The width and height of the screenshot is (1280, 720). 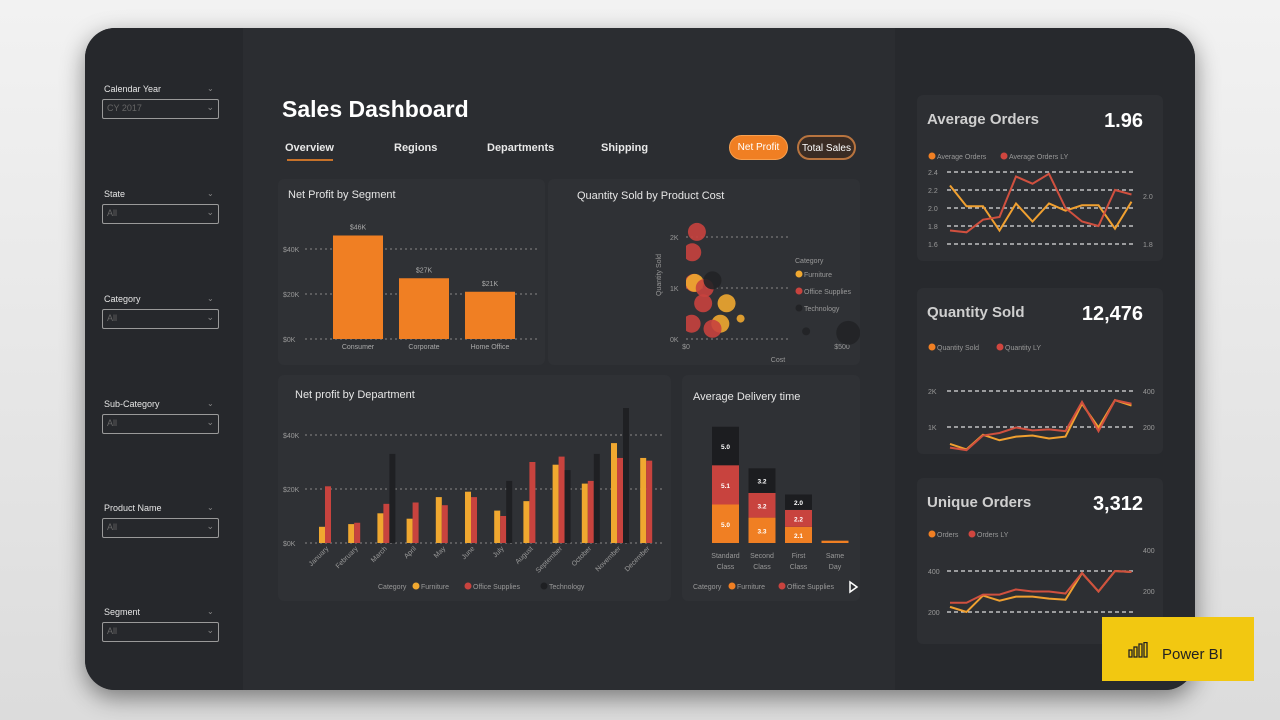 I want to click on power-bi-badge: Power BI, so click(x=1178, y=649).